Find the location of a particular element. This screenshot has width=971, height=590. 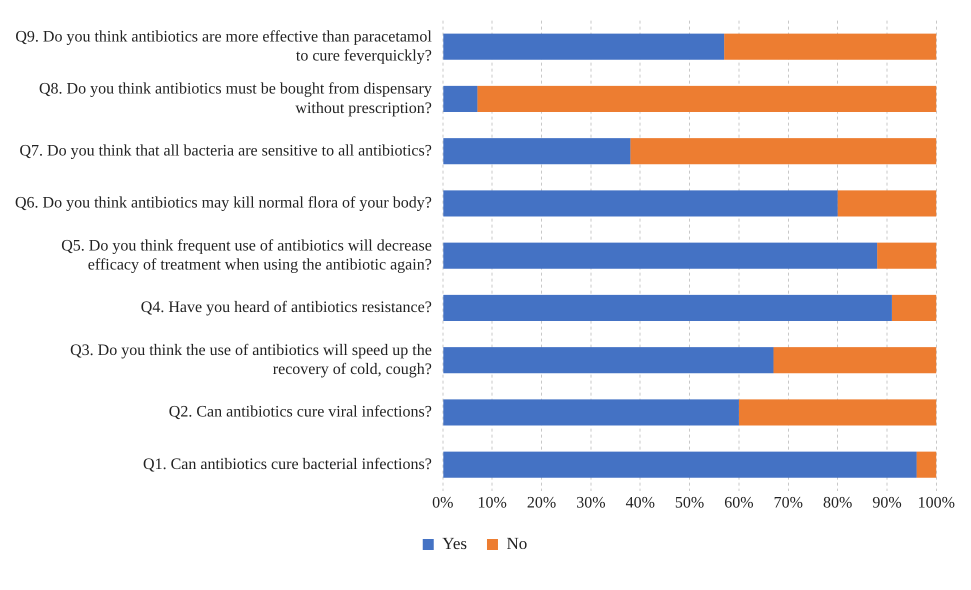

x-tick-label: 10% is located at coordinates (492, 503).